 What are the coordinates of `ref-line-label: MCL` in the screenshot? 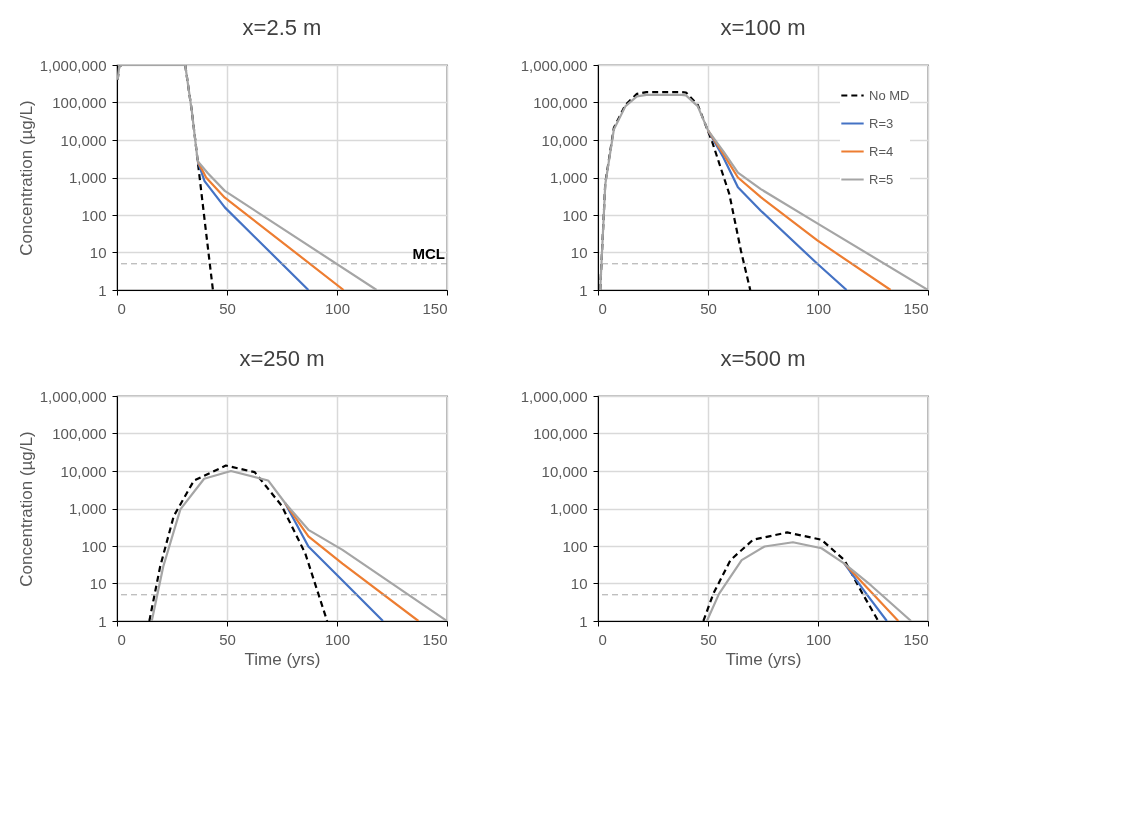 It's located at (428, 253).